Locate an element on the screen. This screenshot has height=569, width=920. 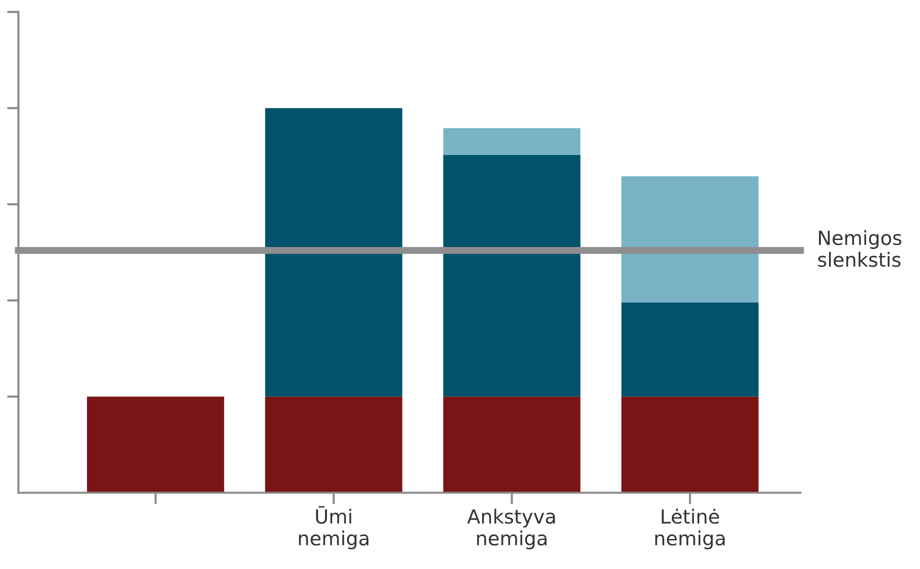
x-tick-label: Lėtinė nemiga is located at coordinates (690, 529).